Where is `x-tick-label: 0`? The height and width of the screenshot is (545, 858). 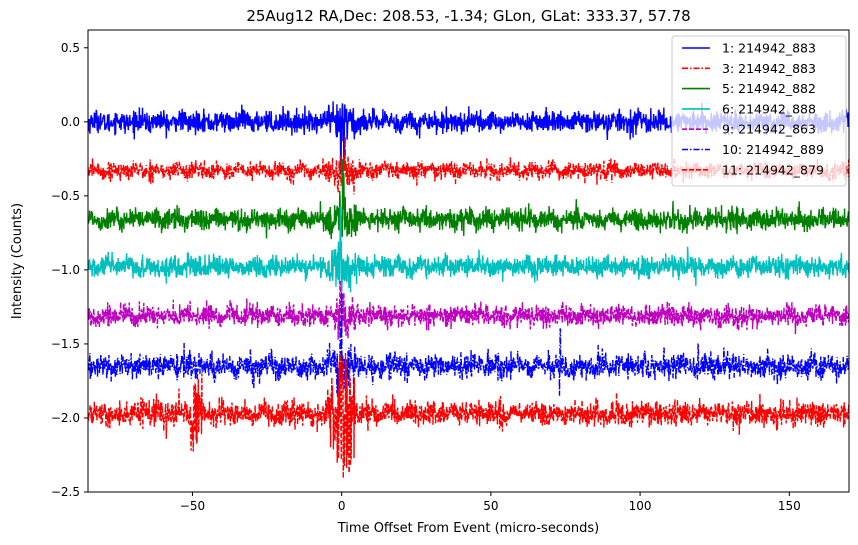 x-tick-label: 0 is located at coordinates (342, 506).